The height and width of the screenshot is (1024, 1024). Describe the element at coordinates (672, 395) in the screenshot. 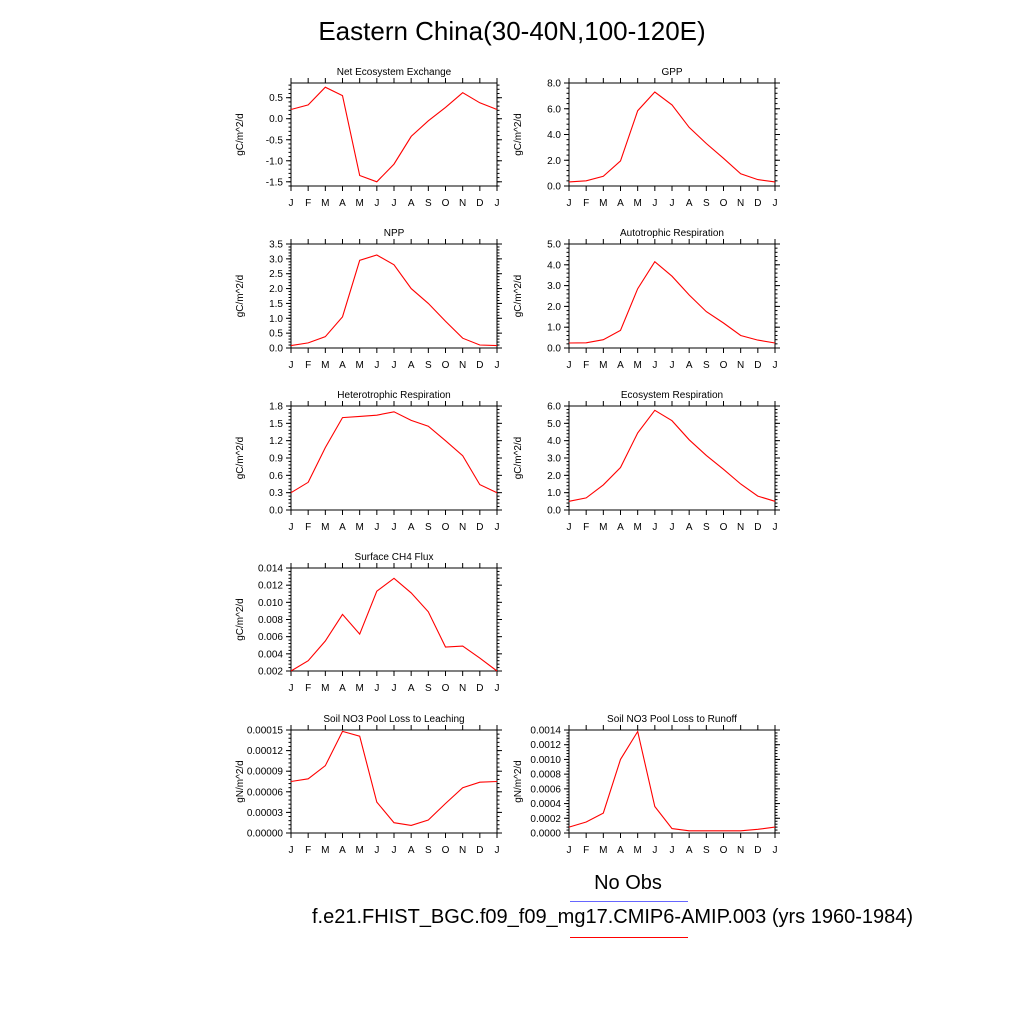

I see `chart-title: Ecosystem Respiration` at that location.